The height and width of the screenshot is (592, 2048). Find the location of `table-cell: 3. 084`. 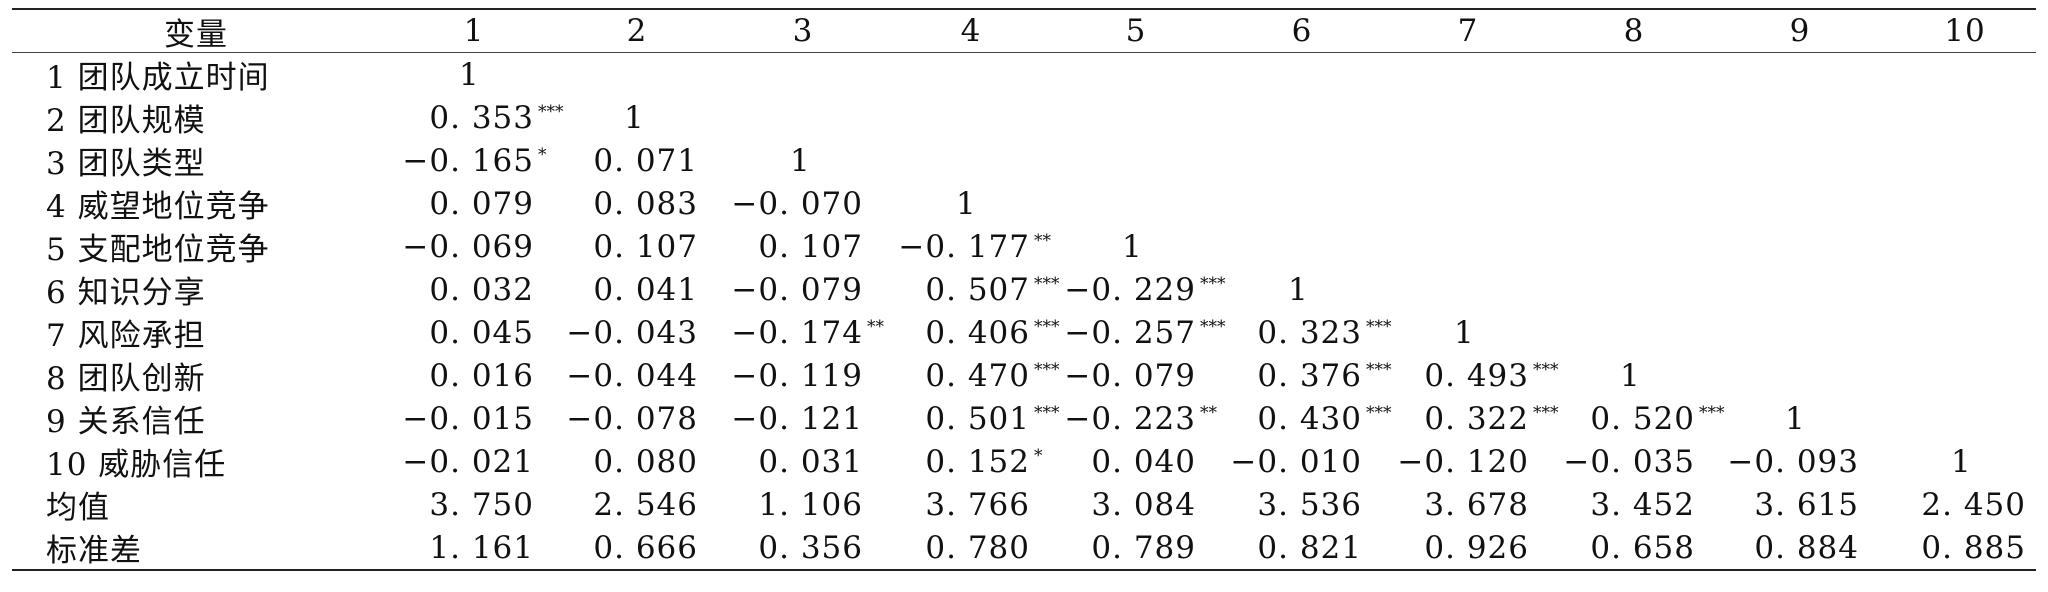

table-cell: 3. 084 is located at coordinates (1096, 504).